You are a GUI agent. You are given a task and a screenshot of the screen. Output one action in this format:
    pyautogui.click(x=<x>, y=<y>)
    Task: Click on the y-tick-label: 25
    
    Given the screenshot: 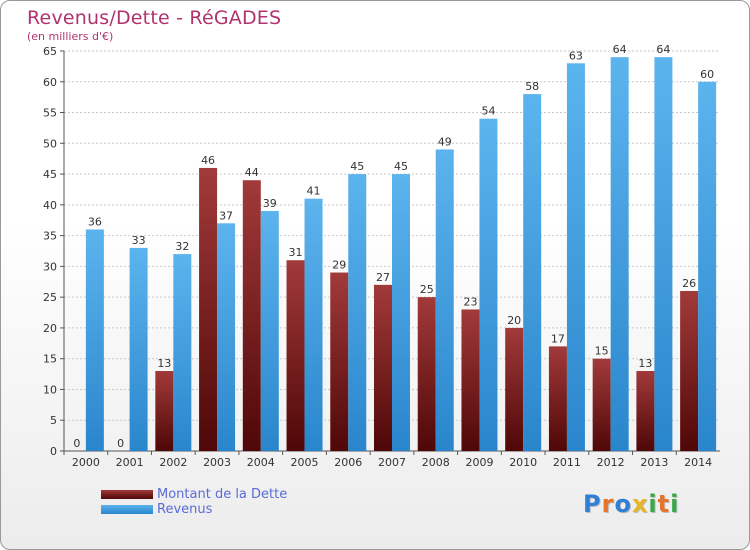 What is the action you would take?
    pyautogui.click(x=50, y=297)
    